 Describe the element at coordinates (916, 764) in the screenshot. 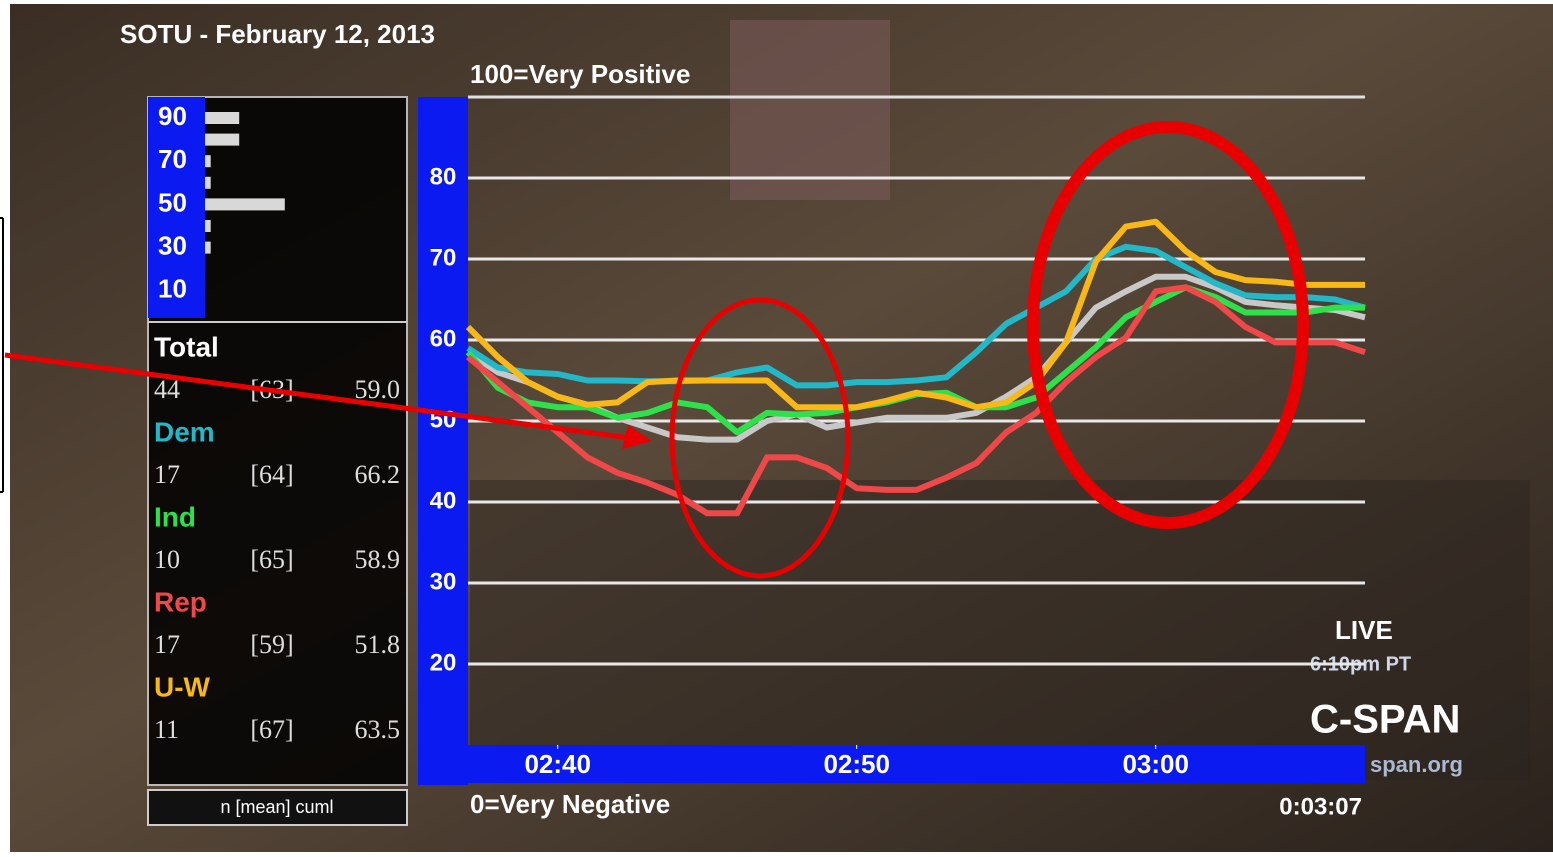

I see `x-axis-strip` at that location.